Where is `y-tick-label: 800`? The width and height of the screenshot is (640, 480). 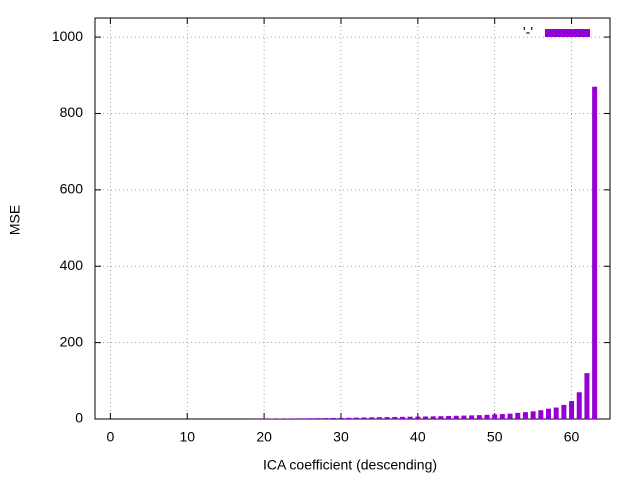 y-tick-label: 800 is located at coordinates (72, 112).